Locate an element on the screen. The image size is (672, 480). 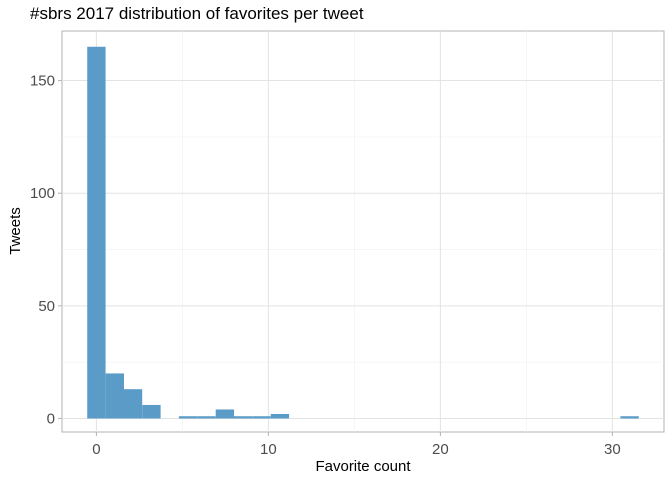
x-axis-label: Favorite count is located at coordinates (363, 466).